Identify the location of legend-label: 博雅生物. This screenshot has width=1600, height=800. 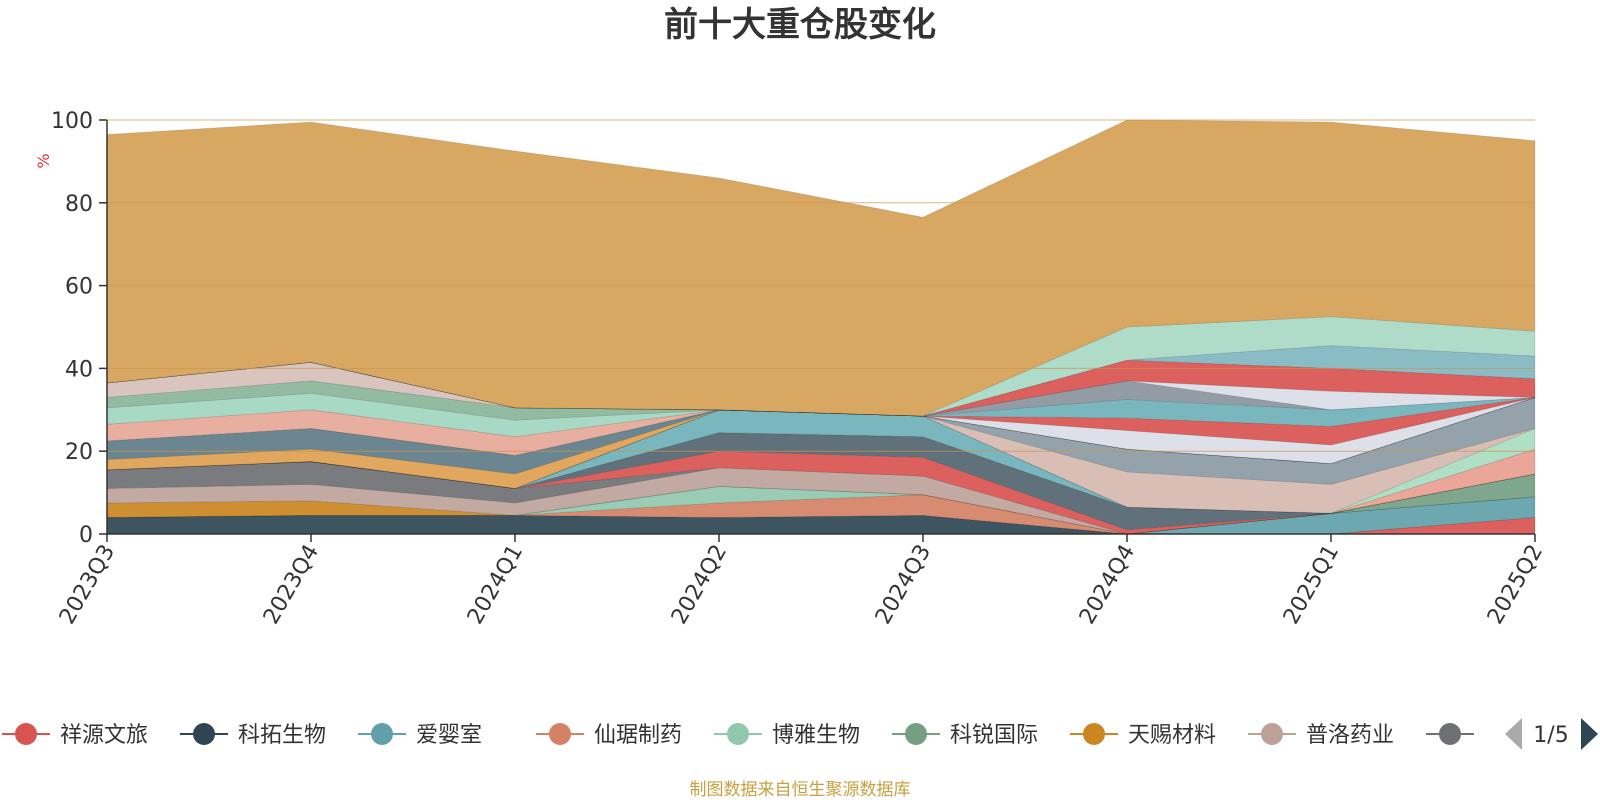
(816, 735).